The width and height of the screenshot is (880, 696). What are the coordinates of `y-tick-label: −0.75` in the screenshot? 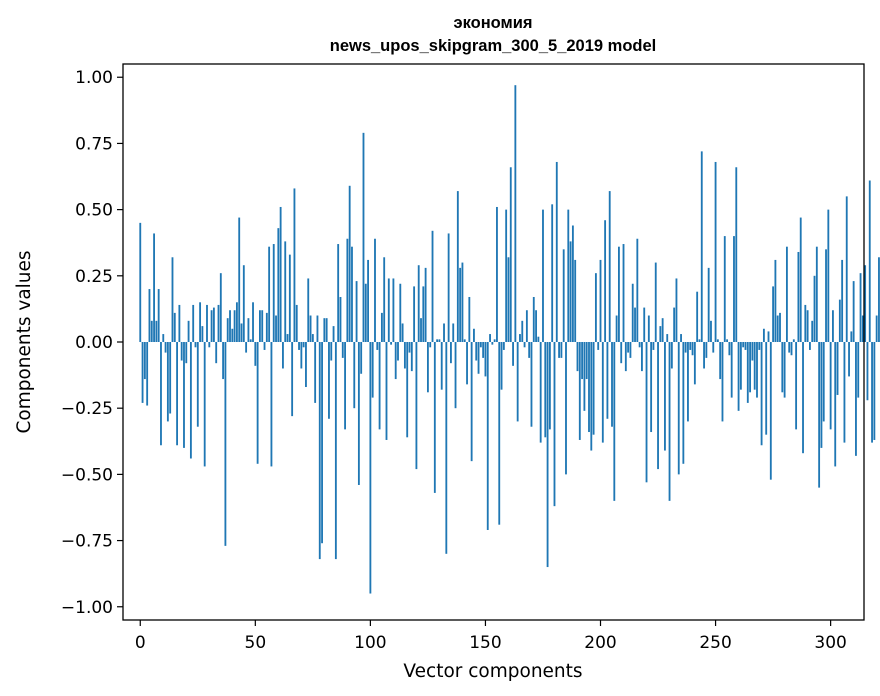 It's located at (87, 542).